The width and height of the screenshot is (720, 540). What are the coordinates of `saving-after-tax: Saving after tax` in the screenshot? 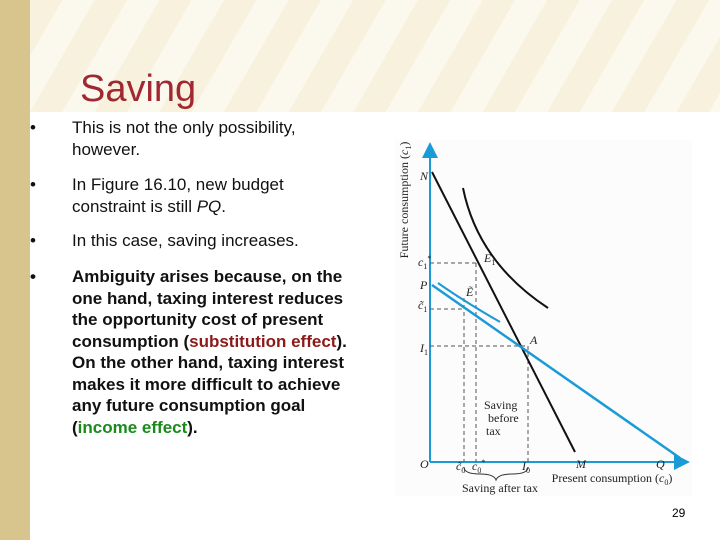 It's located at (500, 488).